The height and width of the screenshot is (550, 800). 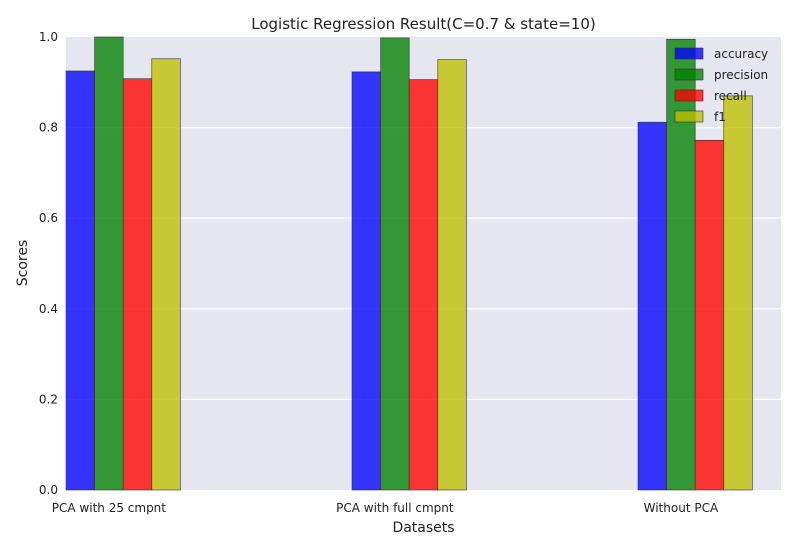 I want to click on legend-label-precision: precision, so click(x=741, y=75).